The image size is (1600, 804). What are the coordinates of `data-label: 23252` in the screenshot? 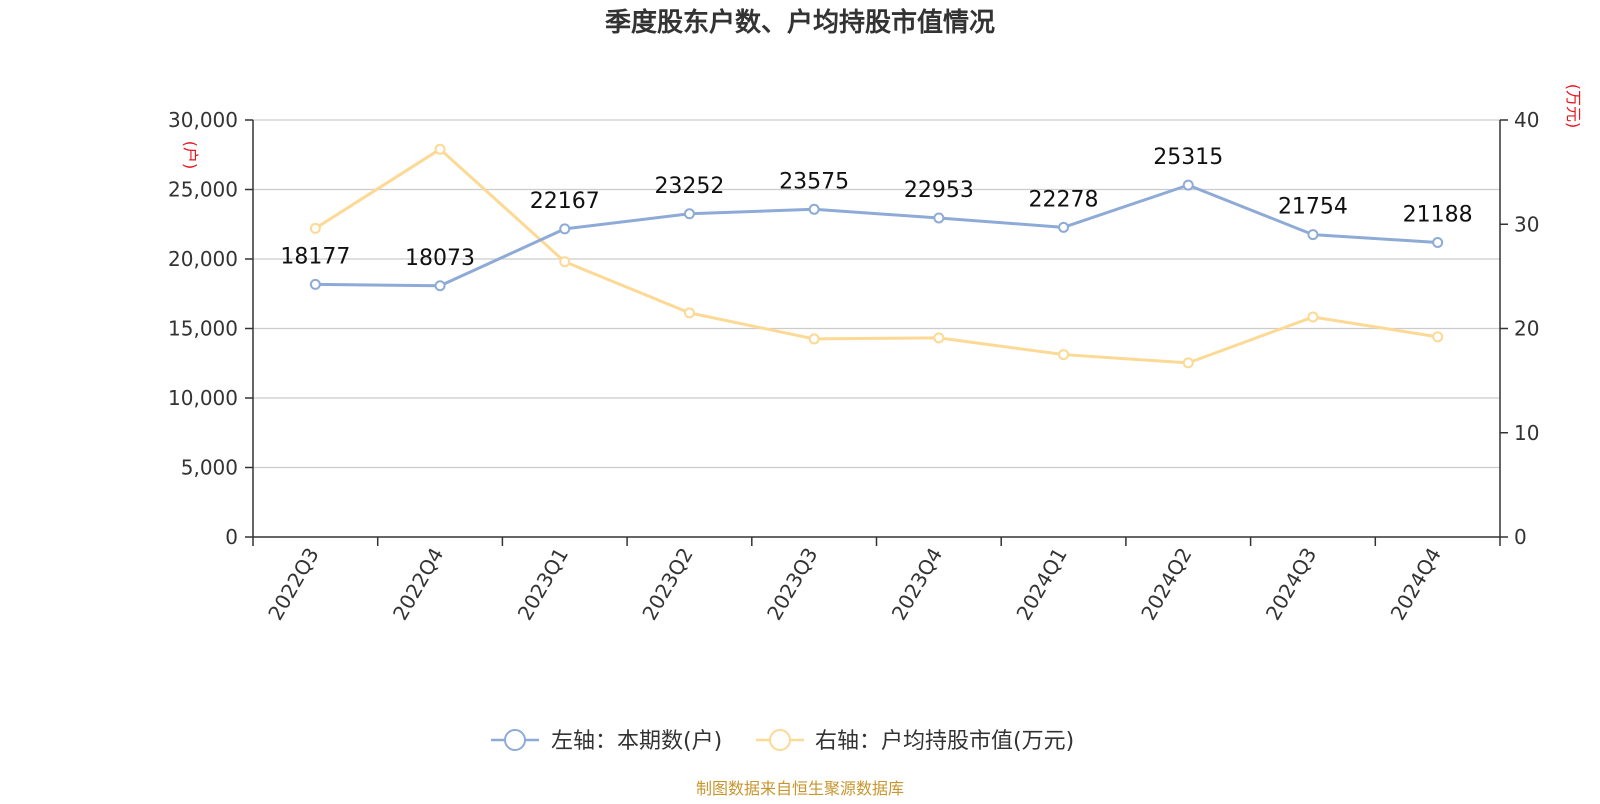 It's located at (689, 186).